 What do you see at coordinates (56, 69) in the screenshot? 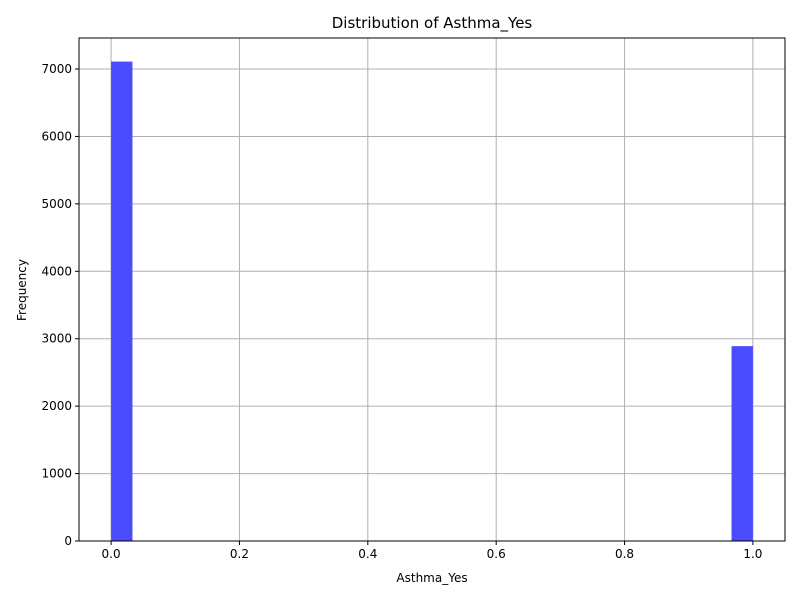
I see `y-tick-label: 7000` at bounding box center [56, 69].